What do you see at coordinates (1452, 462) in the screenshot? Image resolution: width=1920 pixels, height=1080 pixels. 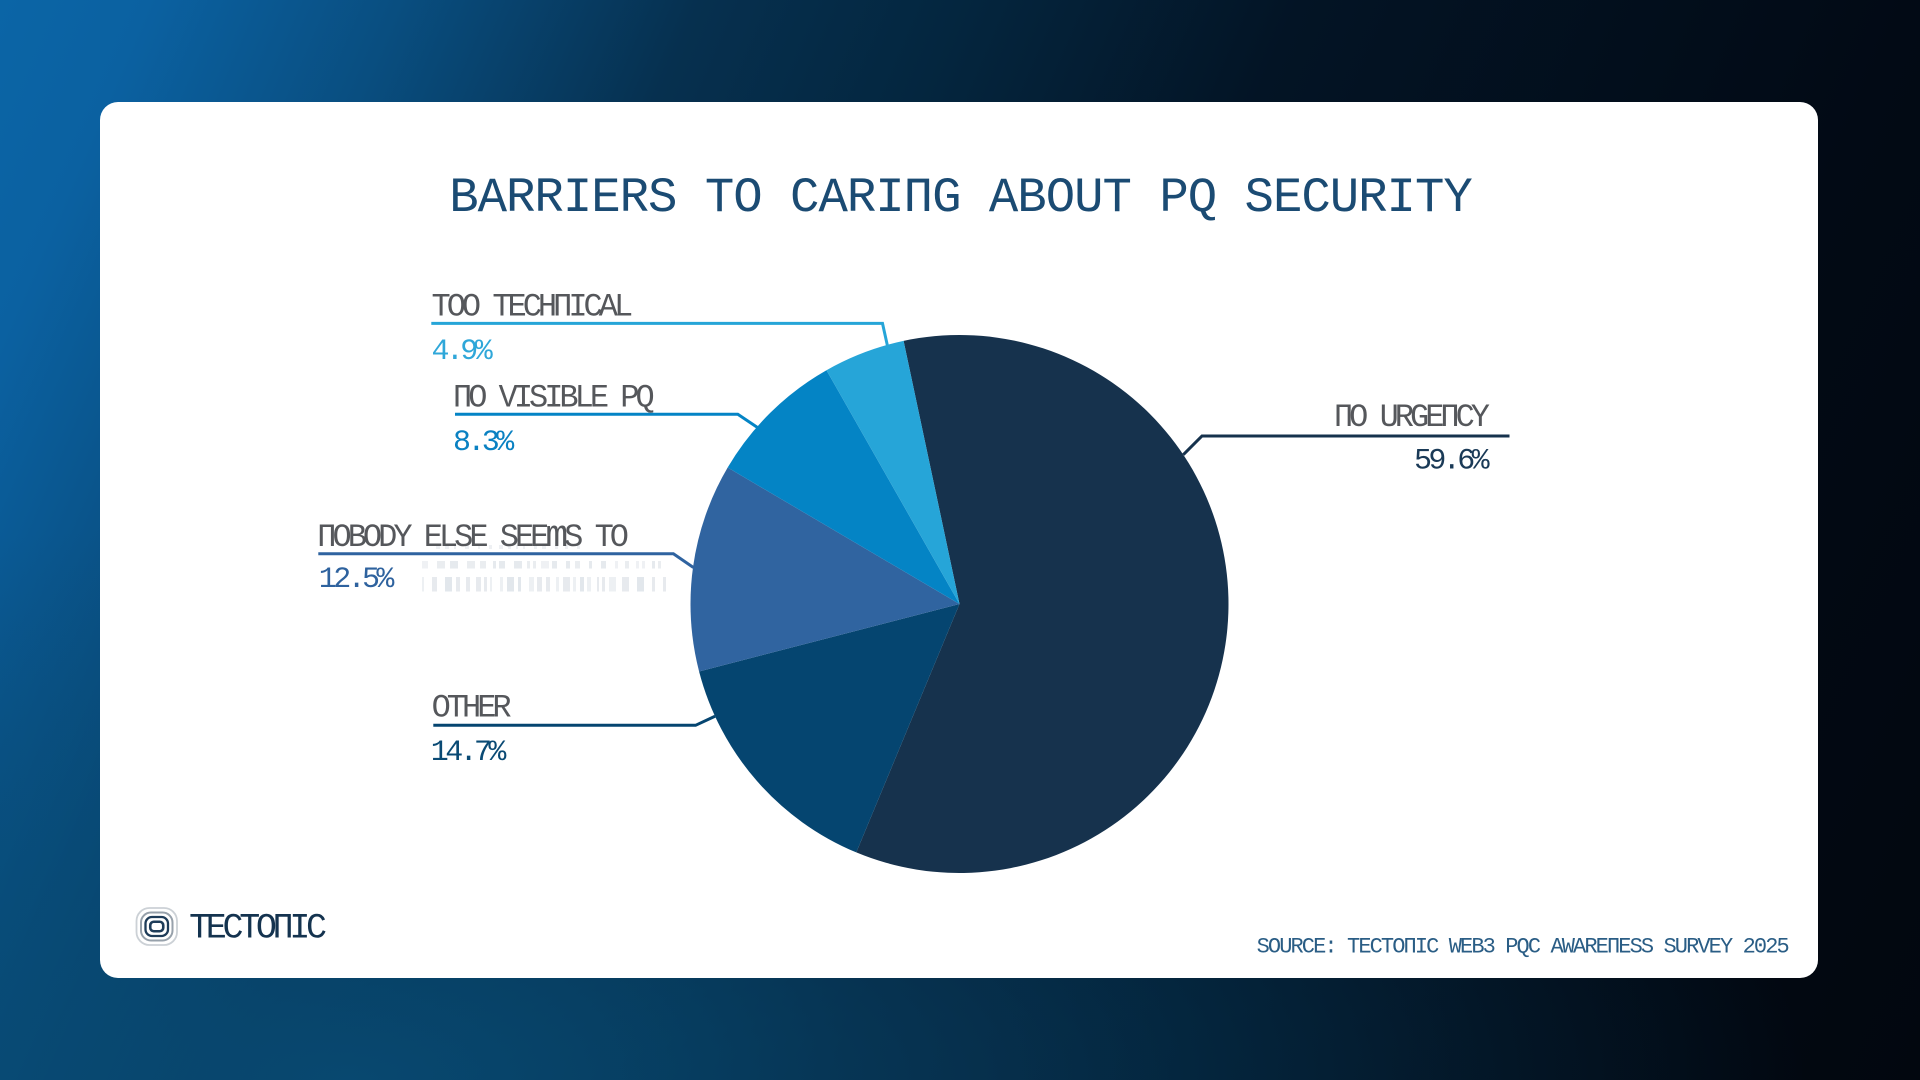 I see `svg-text: 59.6%` at bounding box center [1452, 462].